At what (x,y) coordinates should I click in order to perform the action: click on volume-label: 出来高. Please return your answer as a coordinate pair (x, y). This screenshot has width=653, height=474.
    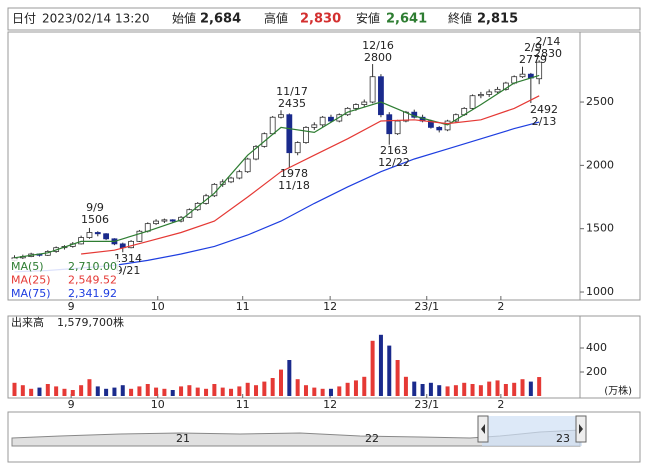
    Looking at the image, I should click on (27, 322).